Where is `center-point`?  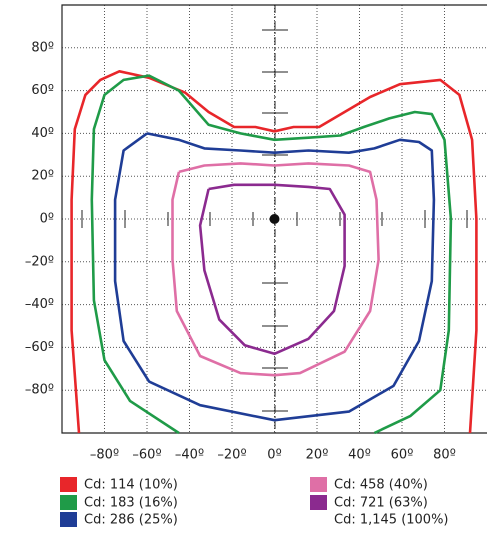
center-point is located at coordinates (274, 219).